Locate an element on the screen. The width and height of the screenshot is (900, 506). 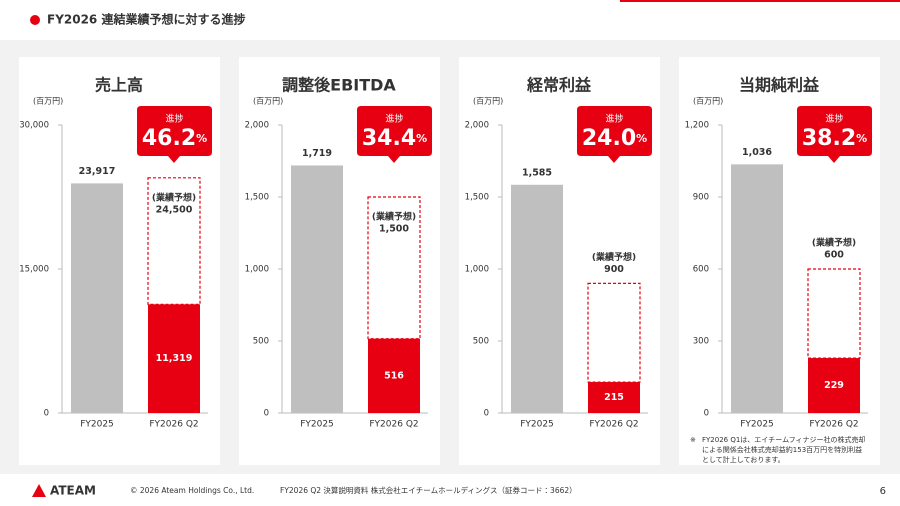
value-label: 11,319 is located at coordinates (174, 358).